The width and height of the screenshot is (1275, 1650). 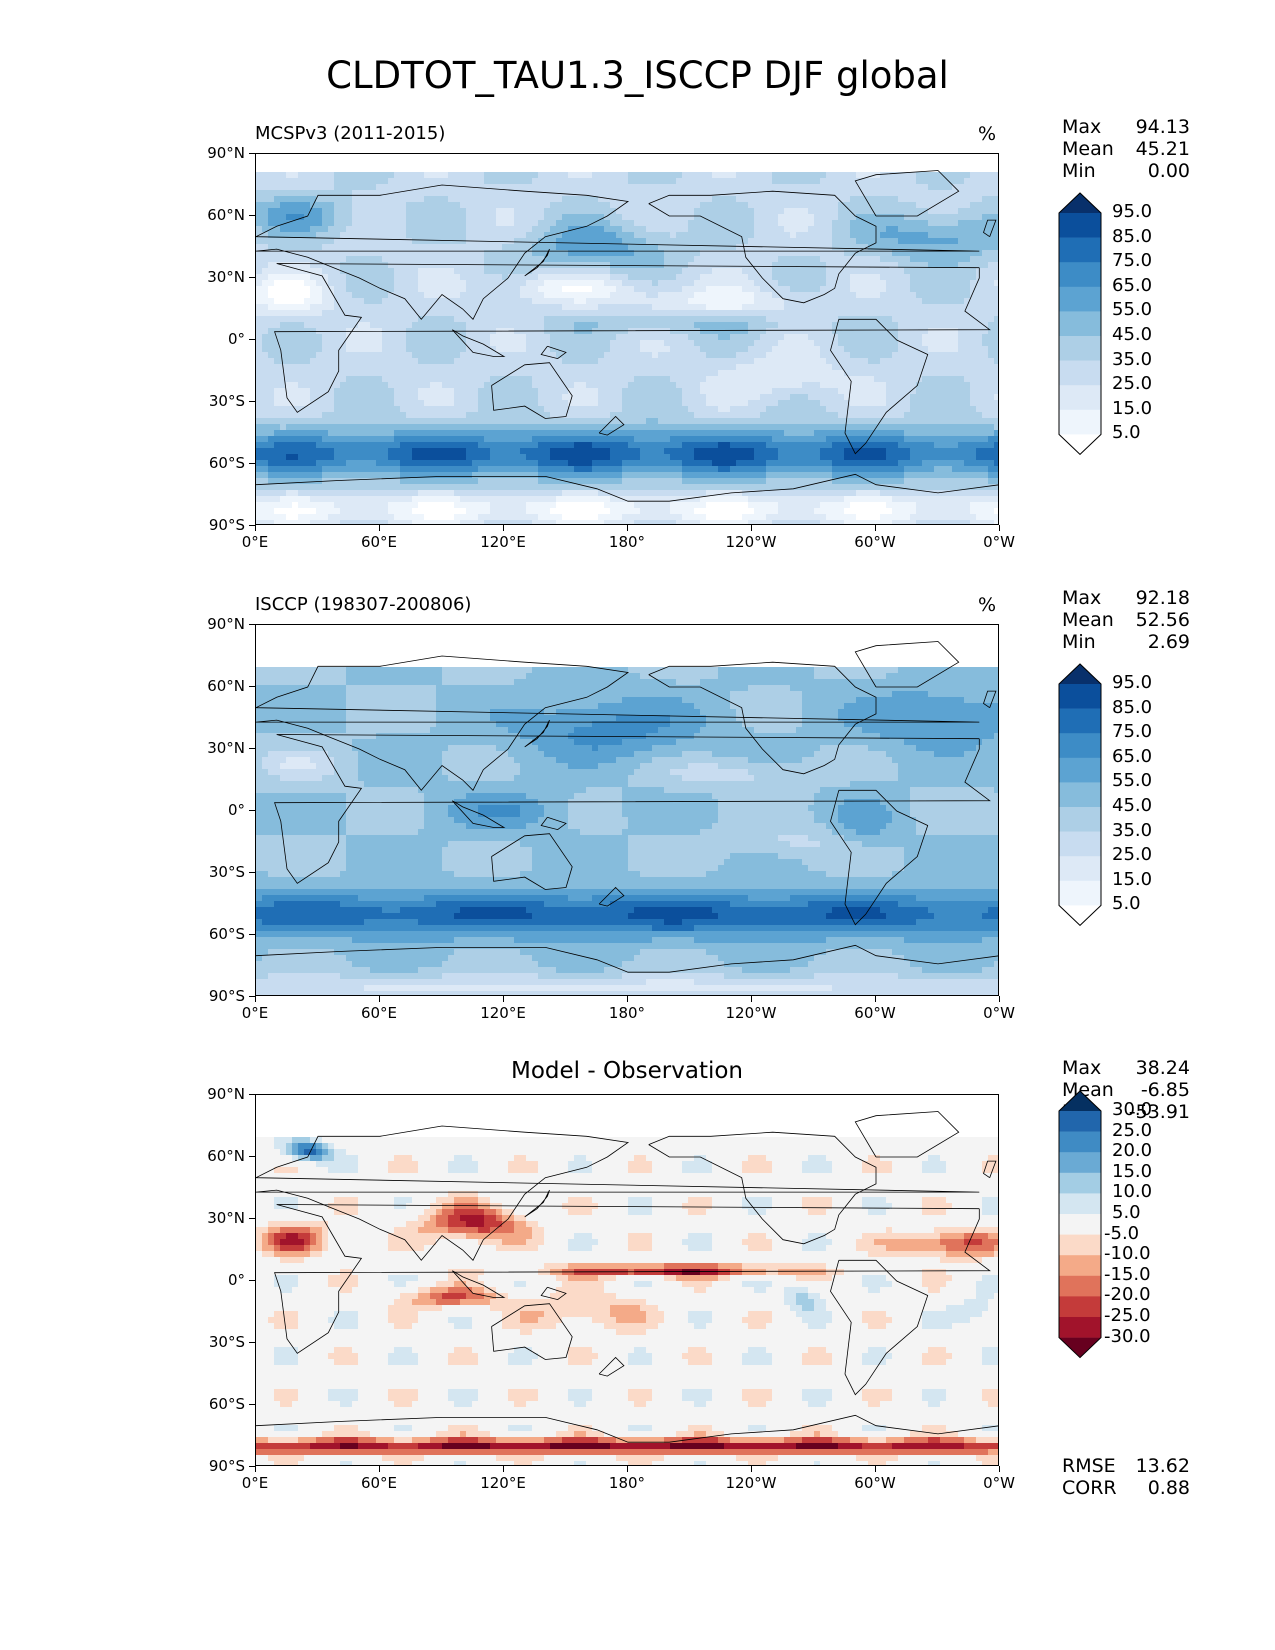 I want to click on colorbar-level-label: 35.0, so click(x=1132, y=359).